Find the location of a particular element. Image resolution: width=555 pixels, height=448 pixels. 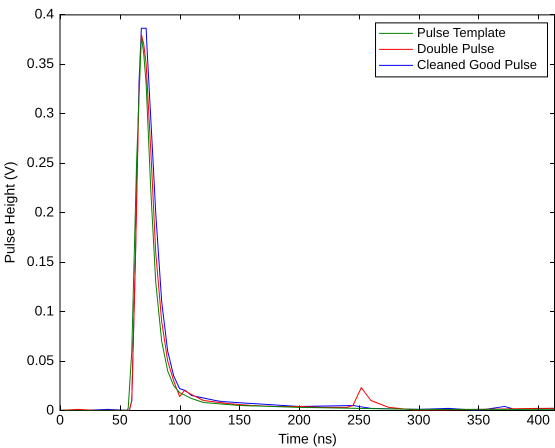

legend-label: Cleaned Good Pulse is located at coordinates (477, 64).